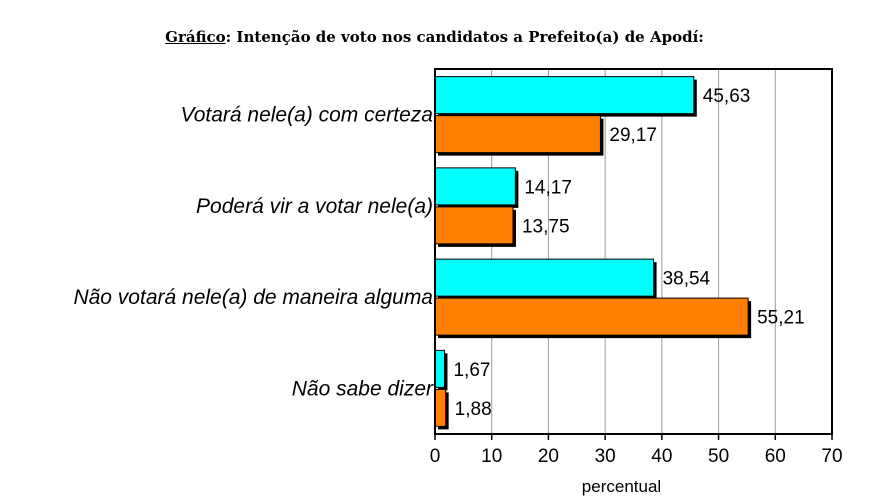 This screenshot has height=496, width=869. I want to click on title-prefix: Gráfico, so click(195, 37).